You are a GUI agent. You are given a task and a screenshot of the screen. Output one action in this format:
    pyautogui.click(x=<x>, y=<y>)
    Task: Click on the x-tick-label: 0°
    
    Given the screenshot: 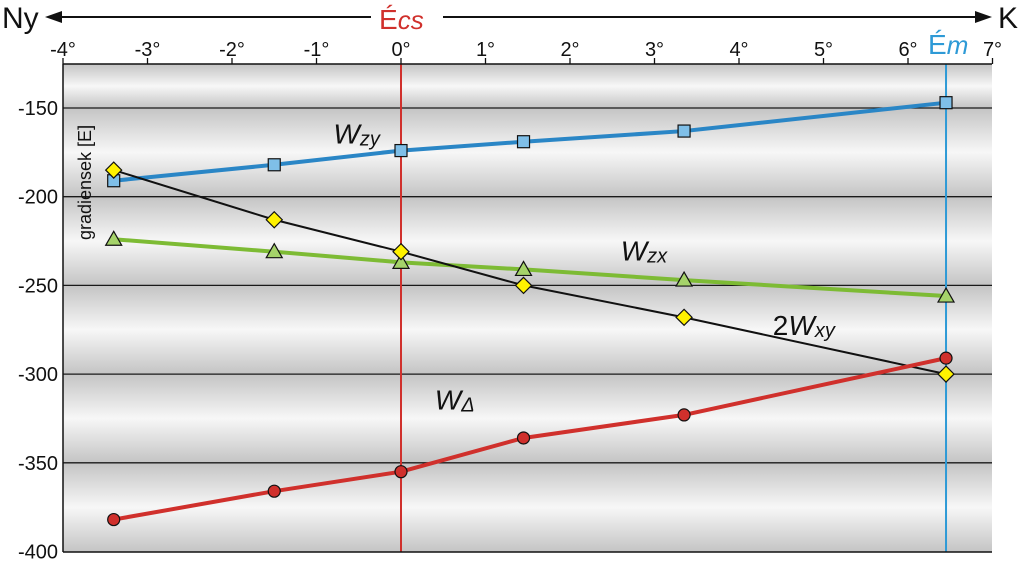 What is the action you would take?
    pyautogui.click(x=400, y=50)
    